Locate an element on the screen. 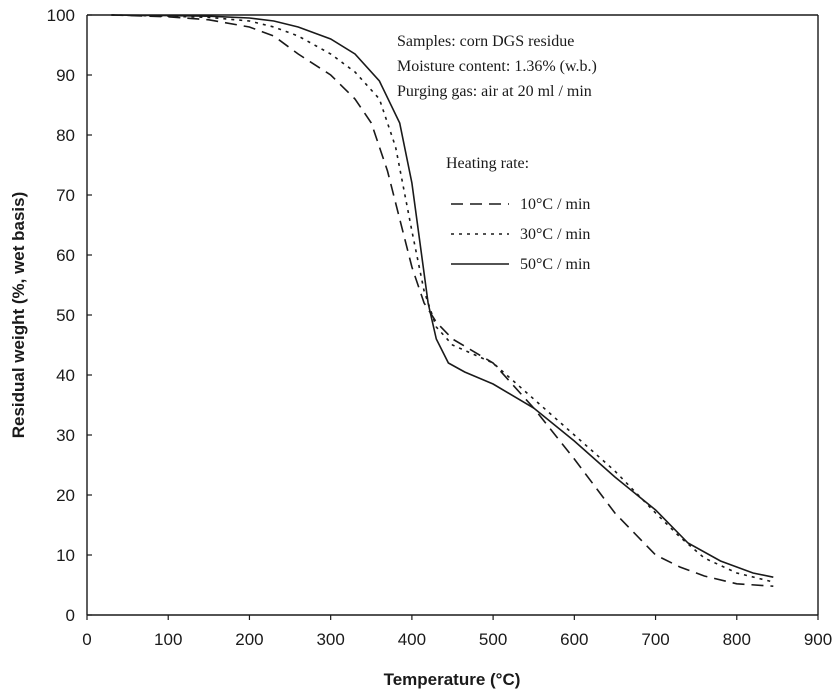 The width and height of the screenshot is (838, 694). y-tick-label: 10 is located at coordinates (65, 555).